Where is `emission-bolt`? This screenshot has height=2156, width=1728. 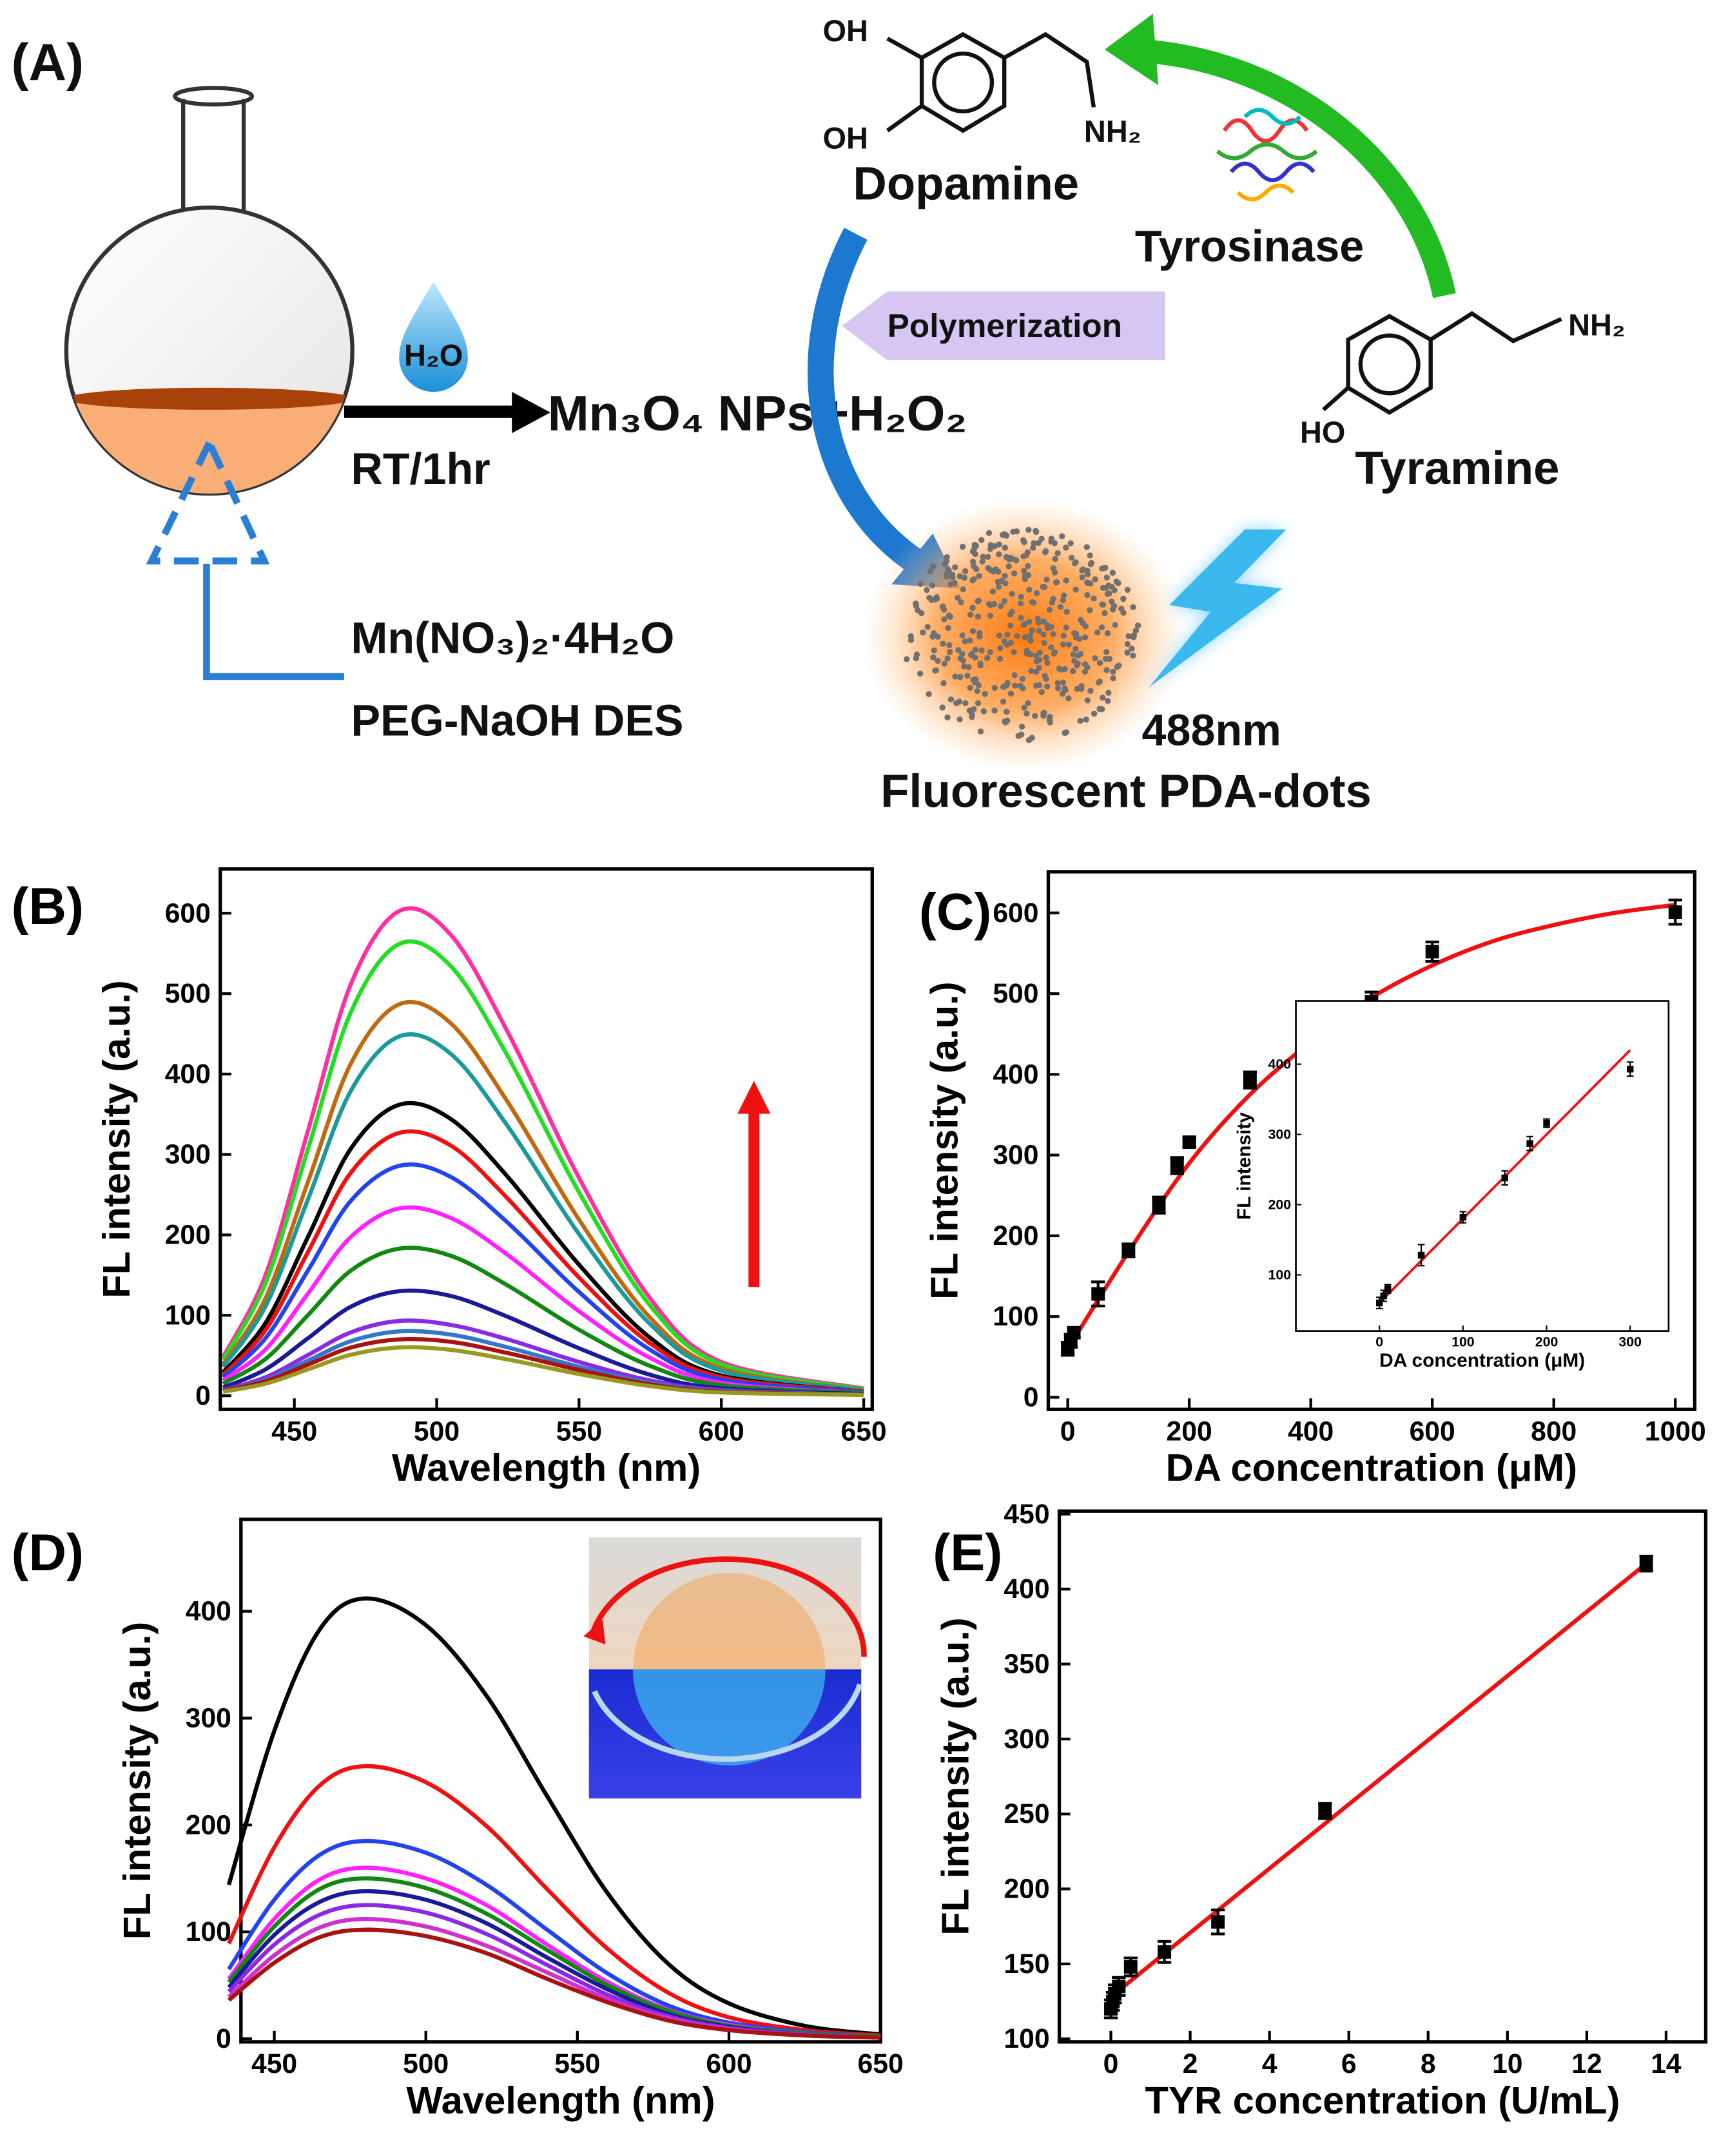 emission-bolt is located at coordinates (1217, 608).